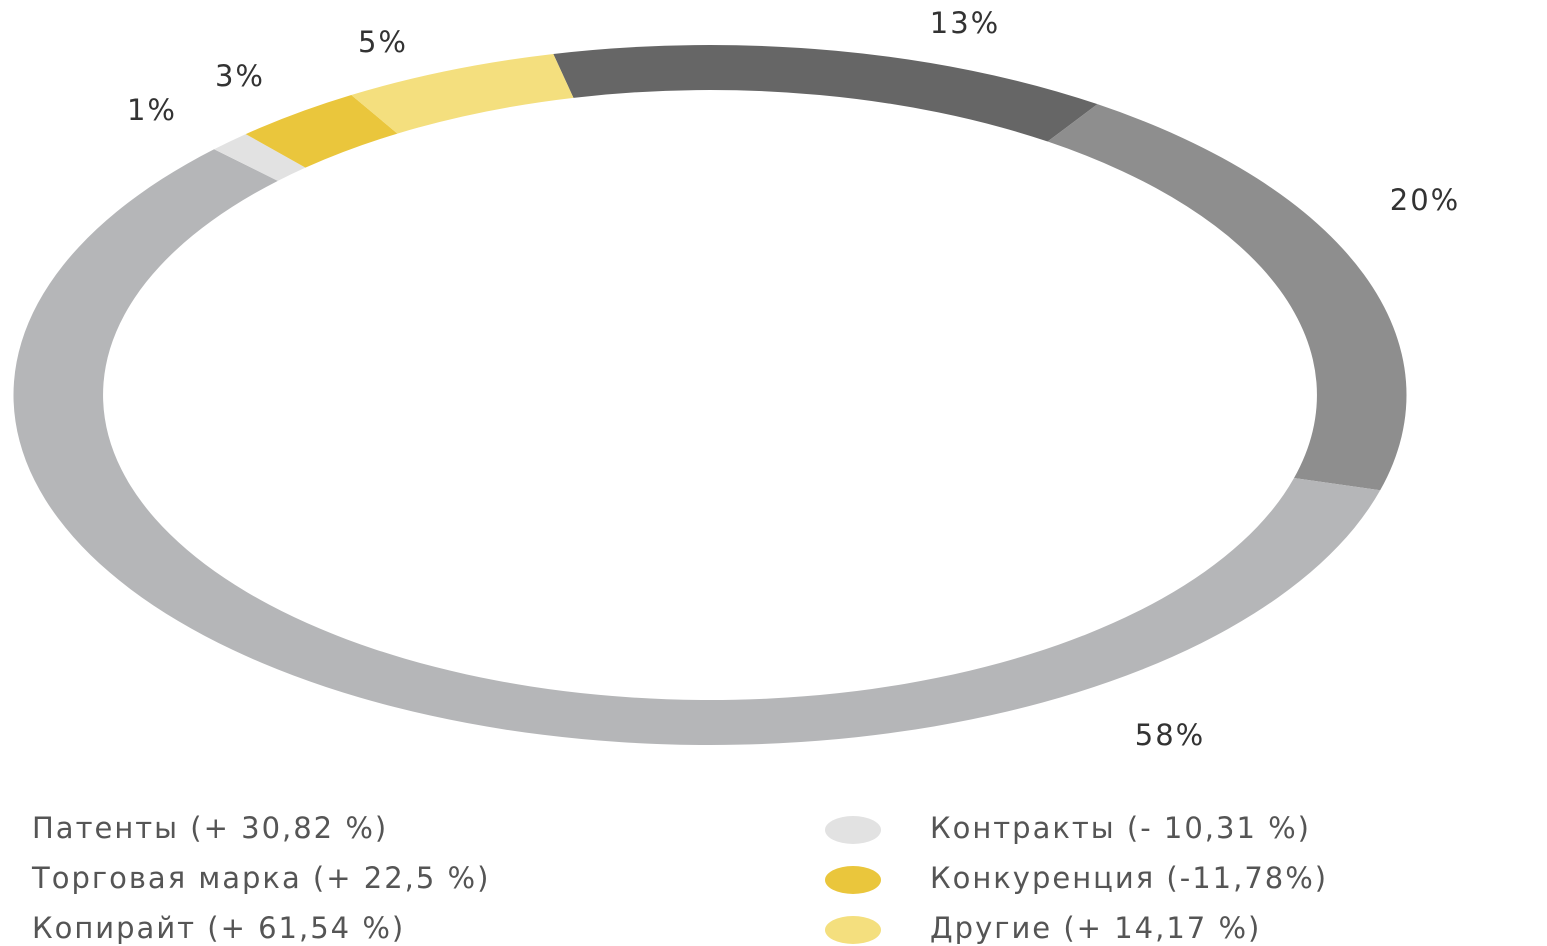  What do you see at coordinates (218, 928) in the screenshot?
I see `legend-label: Копирайт (+ 61,54 %)` at bounding box center [218, 928].